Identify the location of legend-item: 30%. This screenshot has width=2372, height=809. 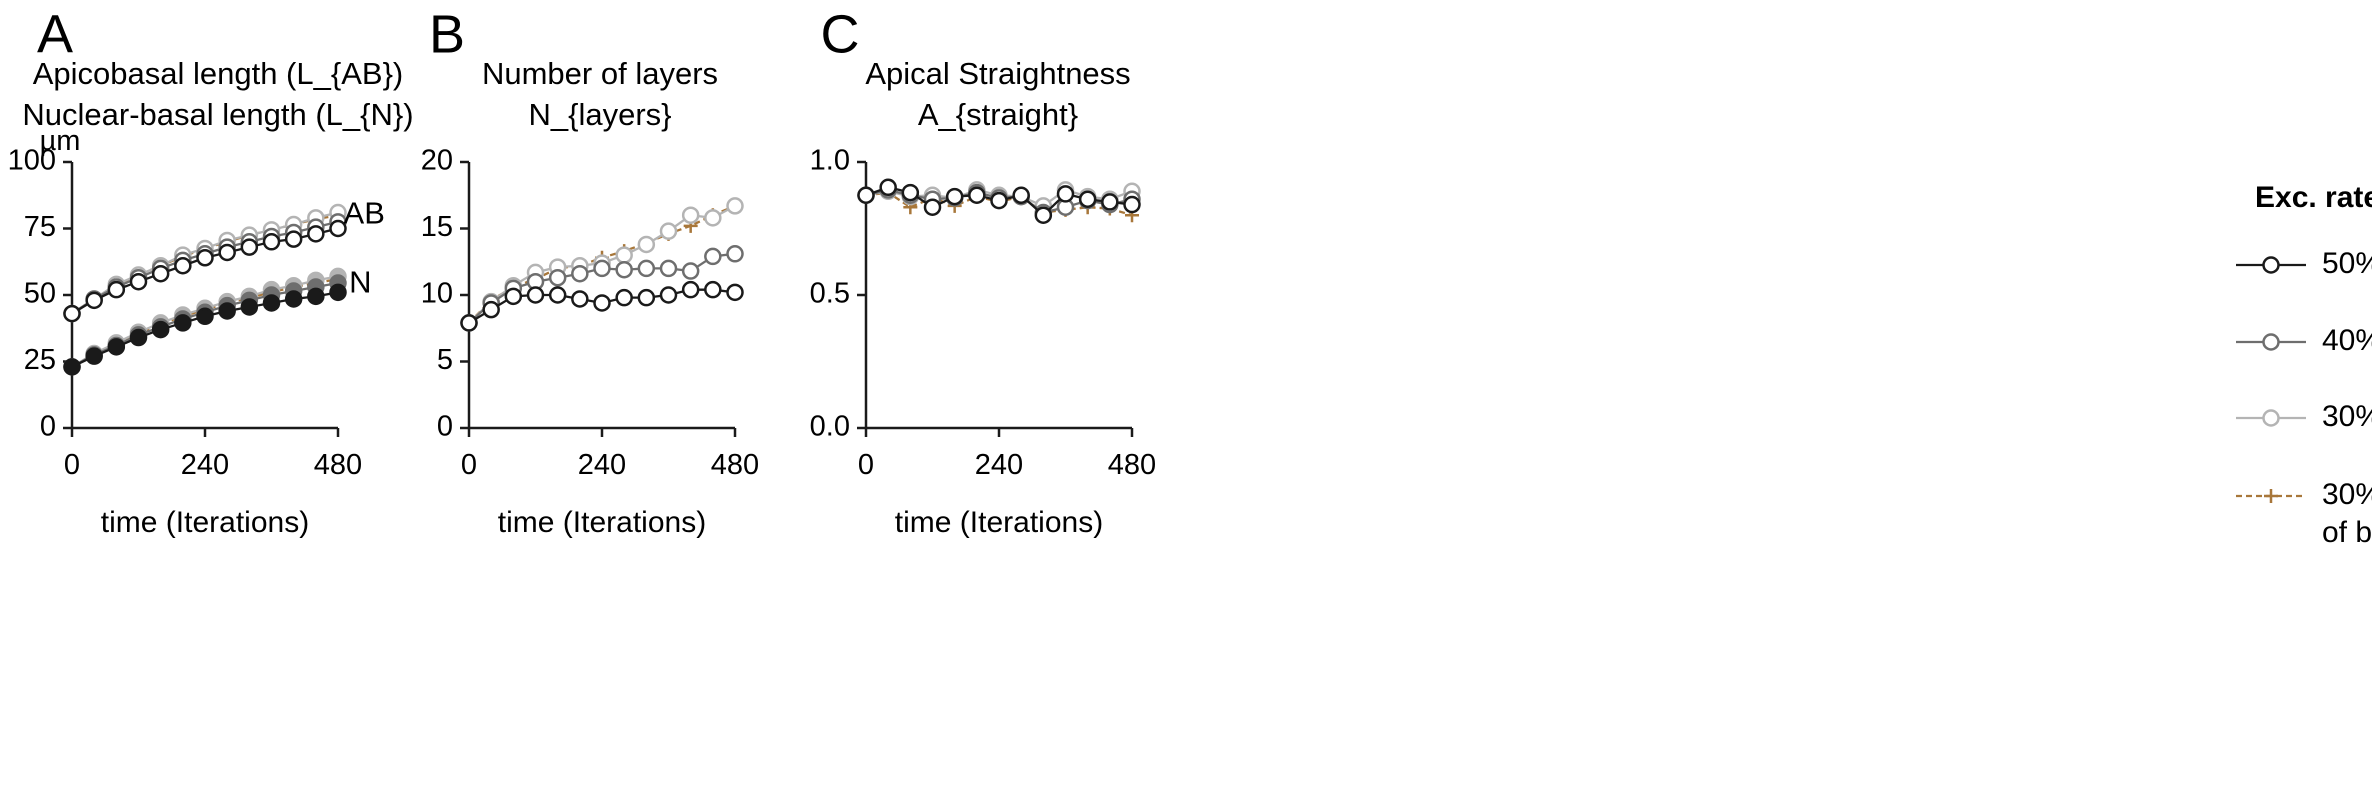
(2304, 416).